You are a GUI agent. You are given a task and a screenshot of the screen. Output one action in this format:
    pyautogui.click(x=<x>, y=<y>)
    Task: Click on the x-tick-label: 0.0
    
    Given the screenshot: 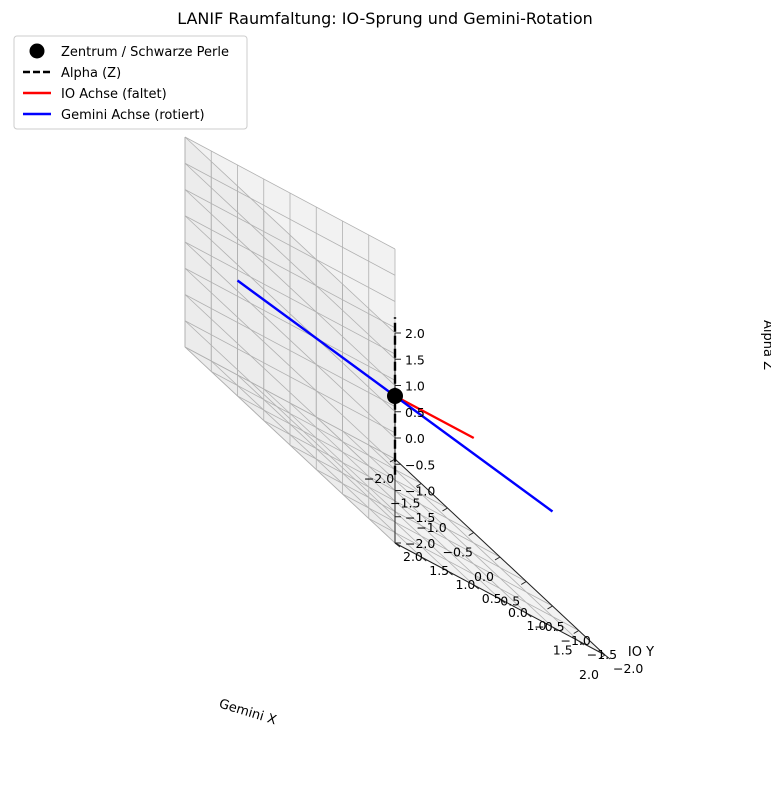 What is the action you would take?
    pyautogui.click(x=484, y=576)
    